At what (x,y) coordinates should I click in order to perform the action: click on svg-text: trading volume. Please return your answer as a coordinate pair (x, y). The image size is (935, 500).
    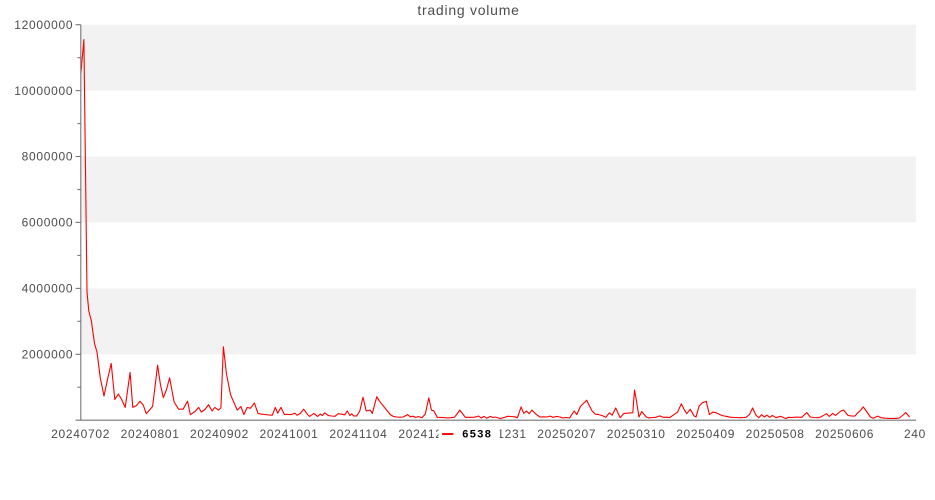
    Looking at the image, I should click on (468, 10).